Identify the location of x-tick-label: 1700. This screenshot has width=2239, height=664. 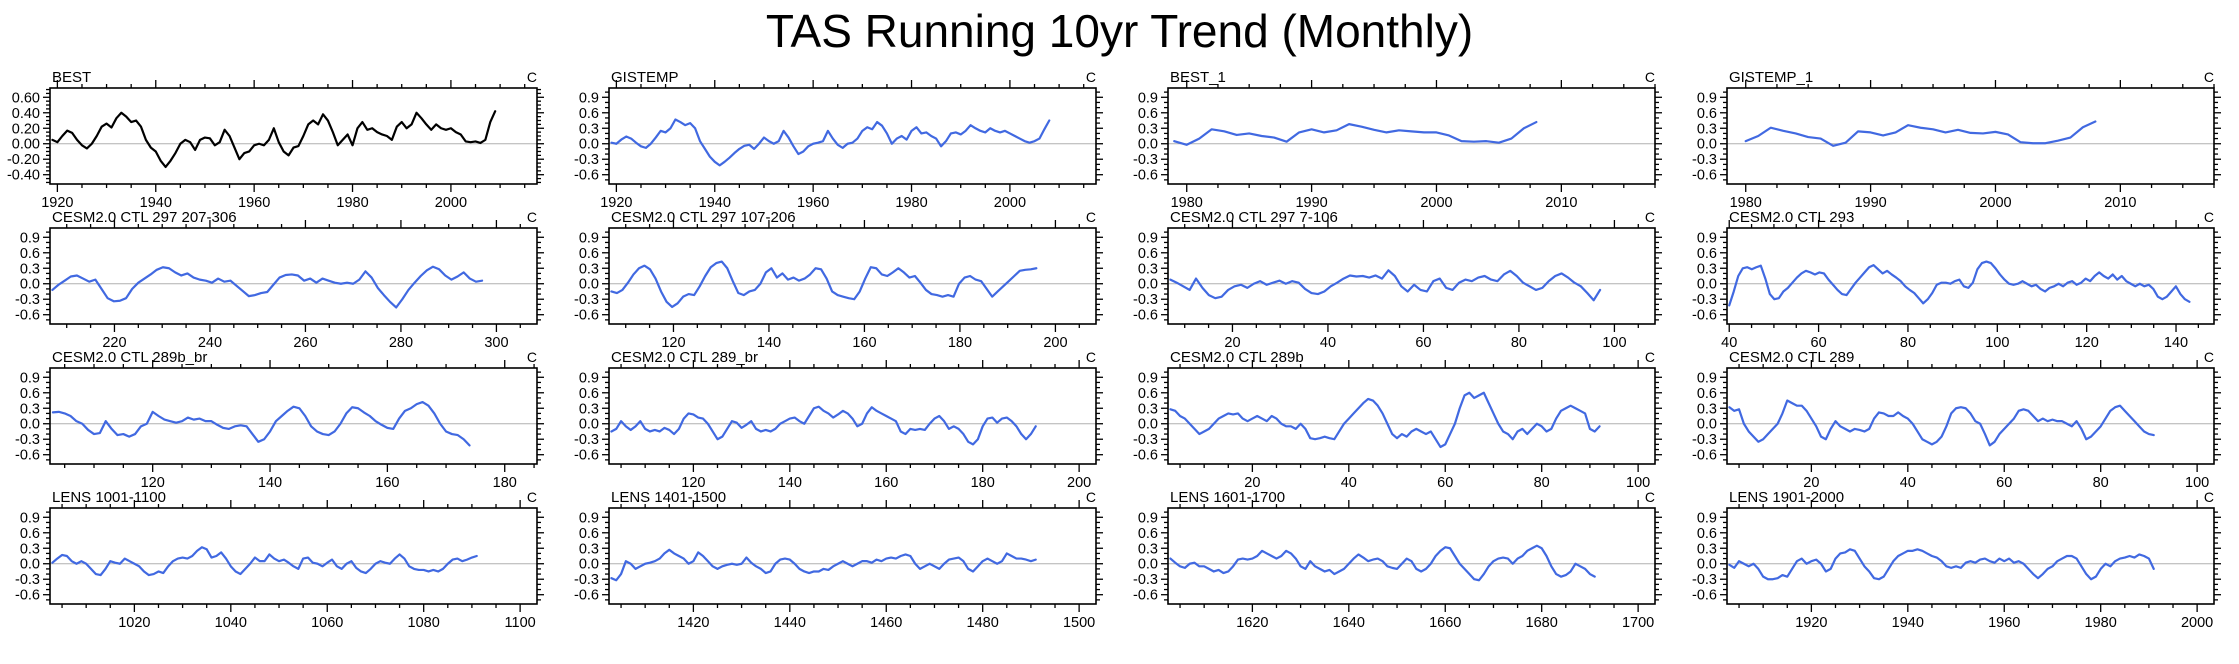
(1638, 622).